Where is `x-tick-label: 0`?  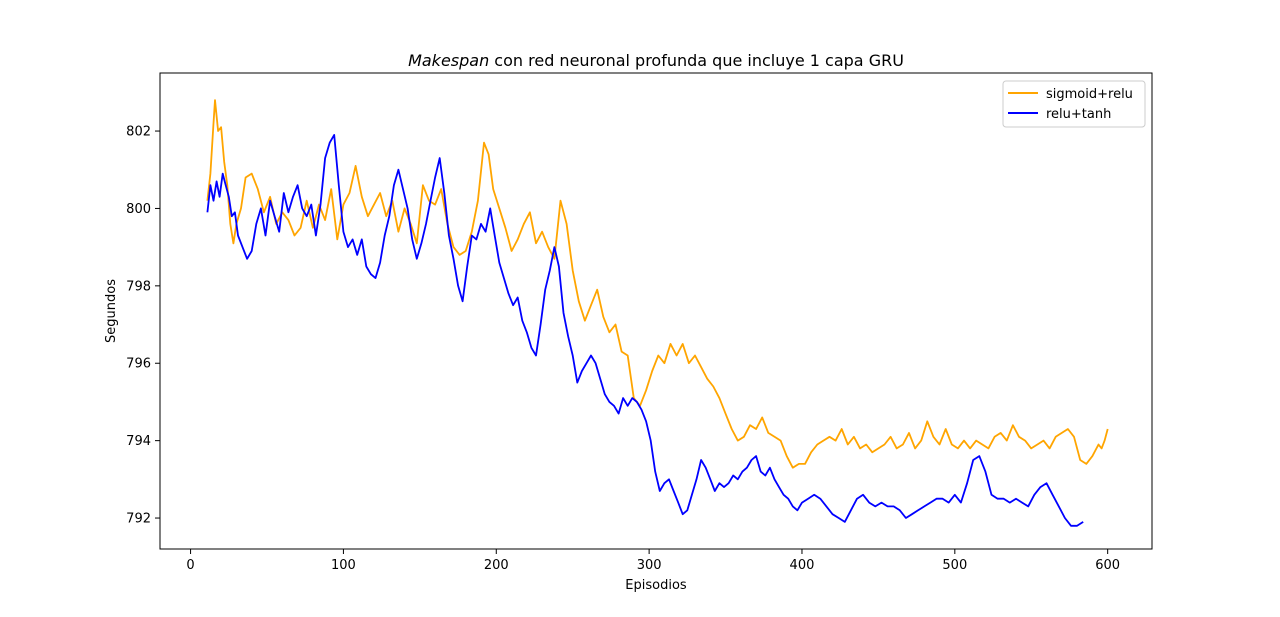
x-tick-label: 0 is located at coordinates (190, 565).